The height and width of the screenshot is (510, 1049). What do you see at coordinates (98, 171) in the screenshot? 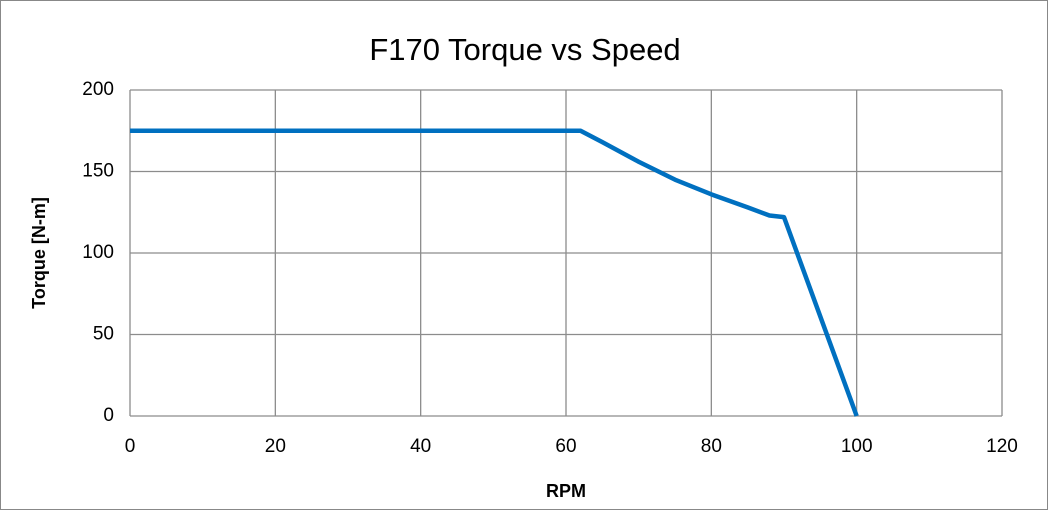
I see `y-tick-label: 150` at bounding box center [98, 171].